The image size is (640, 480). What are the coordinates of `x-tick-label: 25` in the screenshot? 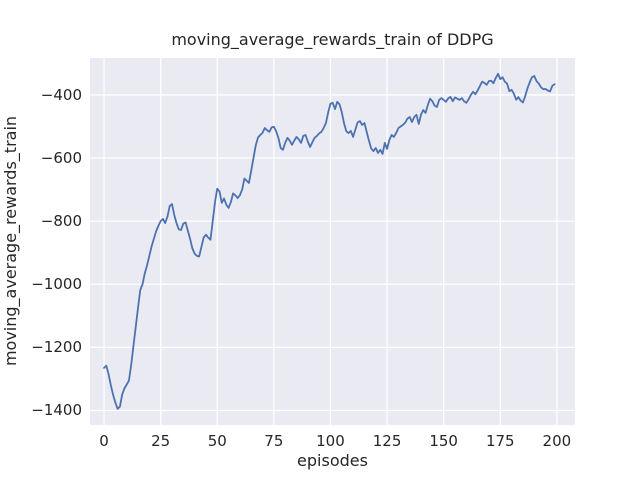 It's located at (161, 441).